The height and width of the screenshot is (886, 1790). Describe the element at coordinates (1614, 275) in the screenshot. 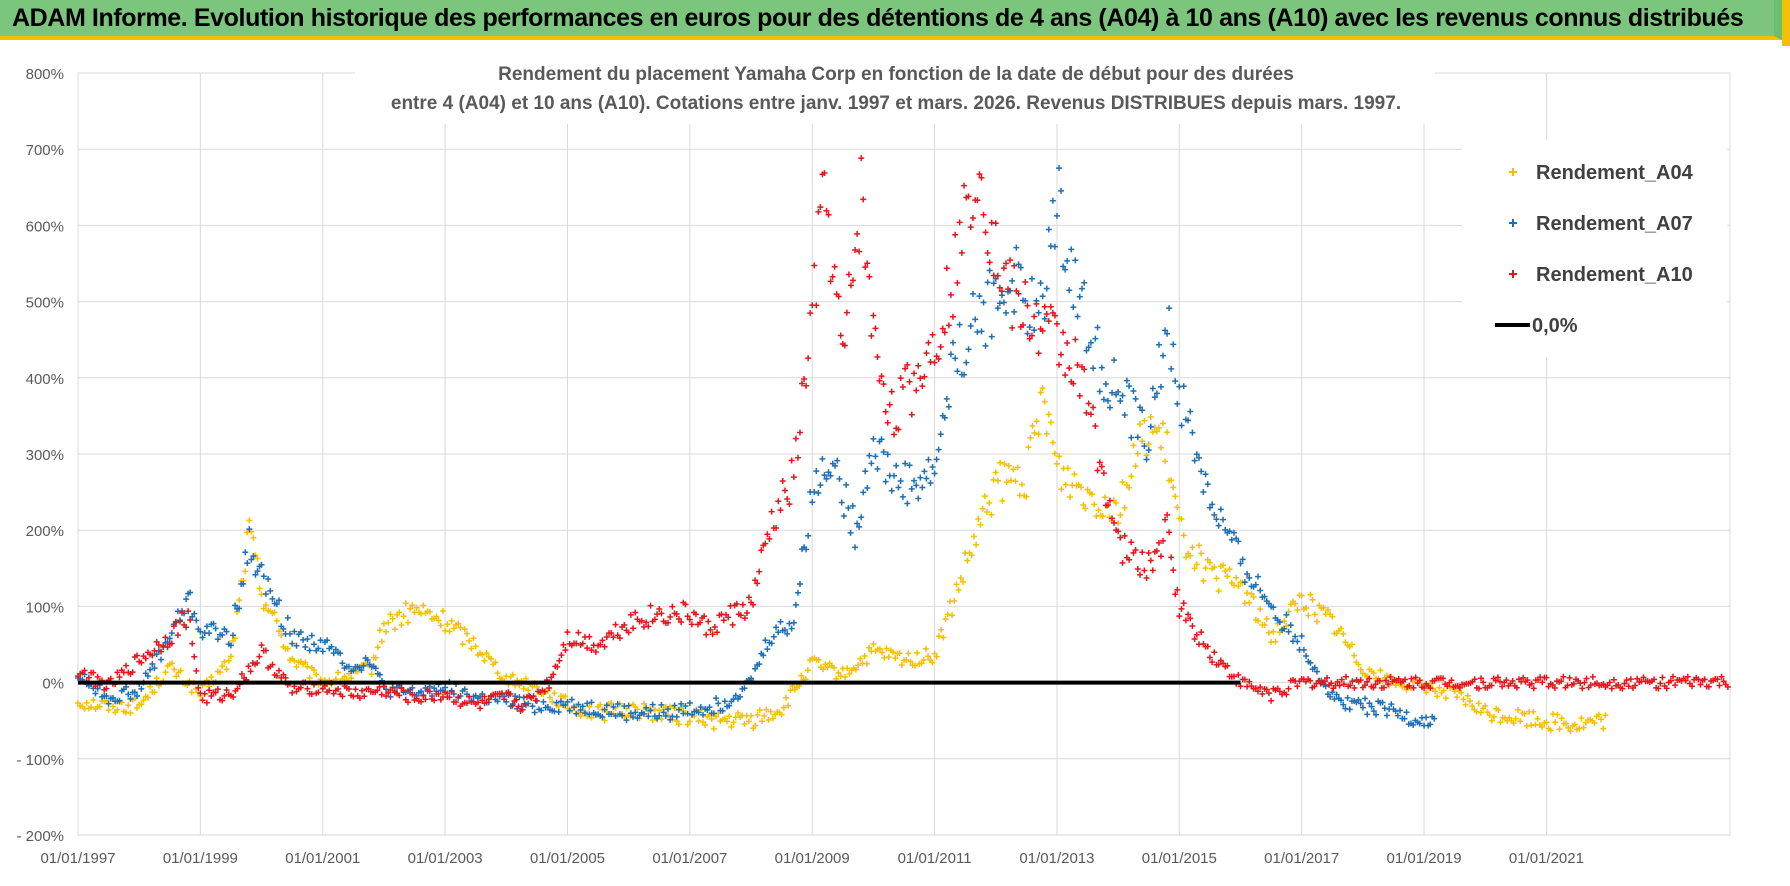

I see `legend-label: Rendement_A10` at that location.